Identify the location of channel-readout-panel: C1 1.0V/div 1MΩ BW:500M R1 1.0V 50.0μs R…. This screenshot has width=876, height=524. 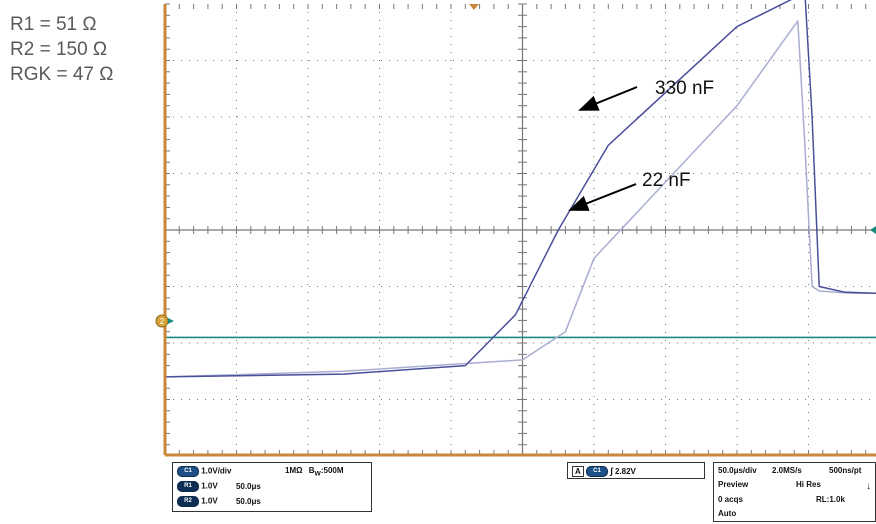
(272, 487).